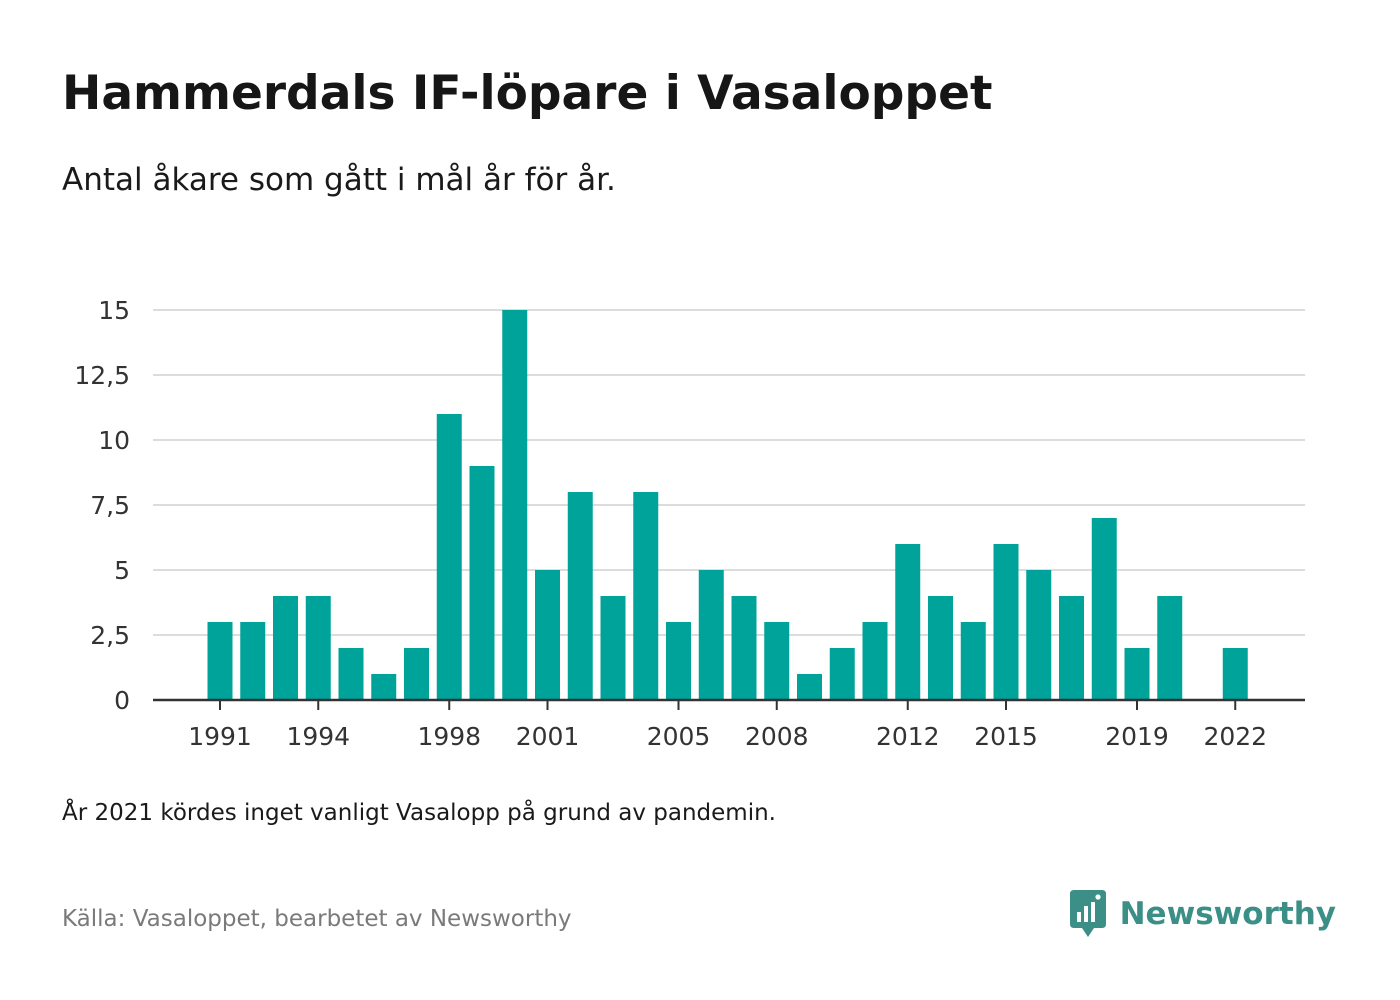 The height and width of the screenshot is (1000, 1400). Describe the element at coordinates (285, 648) in the screenshot. I see `bar-1993` at that location.